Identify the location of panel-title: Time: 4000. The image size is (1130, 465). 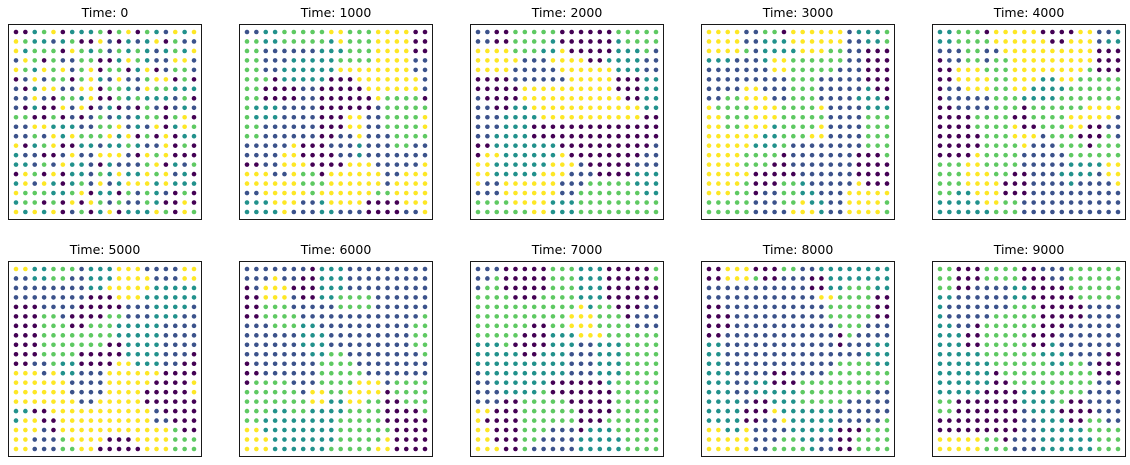
(1029, 12).